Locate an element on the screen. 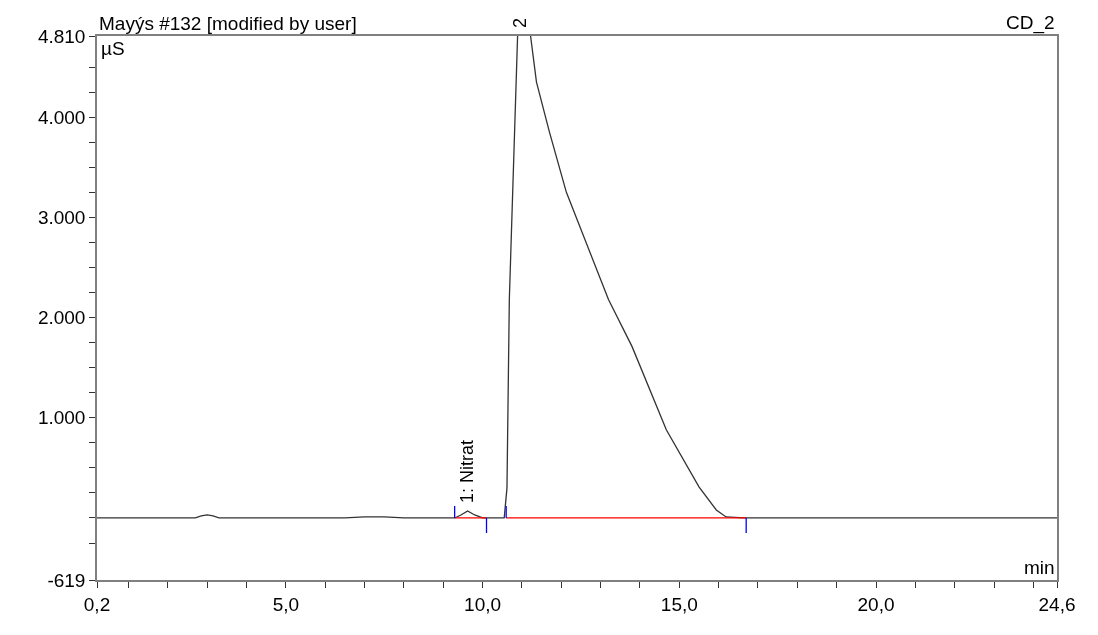 The image size is (1098, 635). x-tick-label: 0,2 is located at coordinates (97, 604).